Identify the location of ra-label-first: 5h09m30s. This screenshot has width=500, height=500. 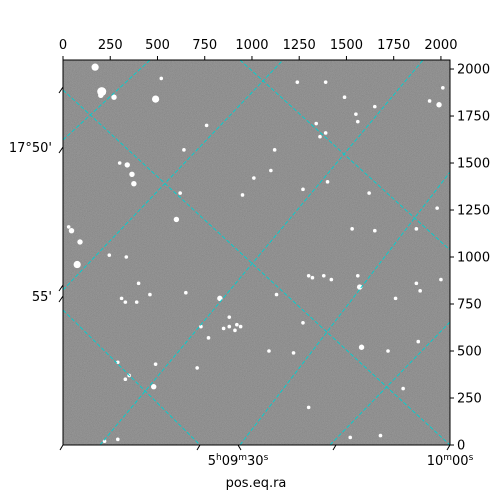
(238, 461).